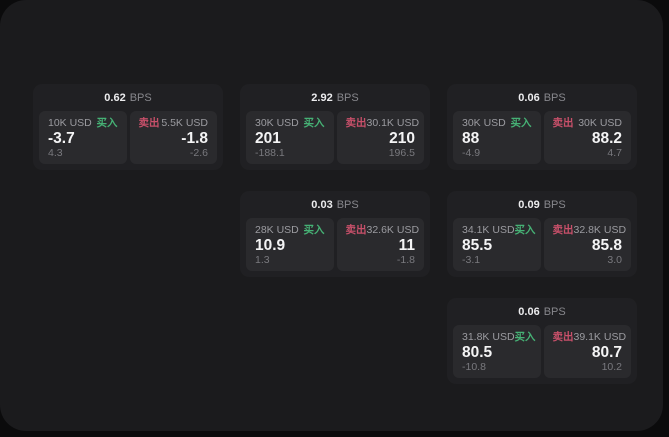 The image size is (669, 437). I want to click on buy-panel-top: 31.8K USD 买入, so click(499, 337).